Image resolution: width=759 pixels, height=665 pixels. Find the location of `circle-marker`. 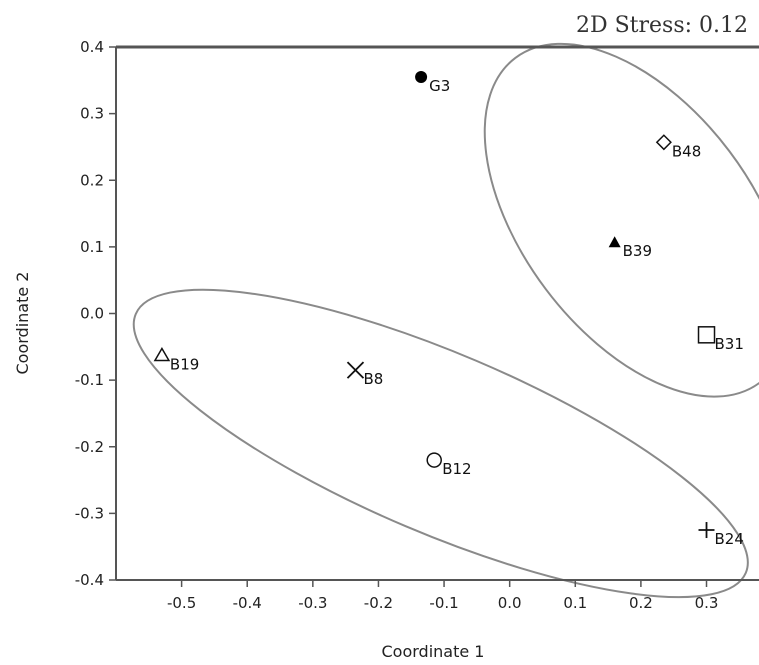

circle-marker is located at coordinates (434, 460).